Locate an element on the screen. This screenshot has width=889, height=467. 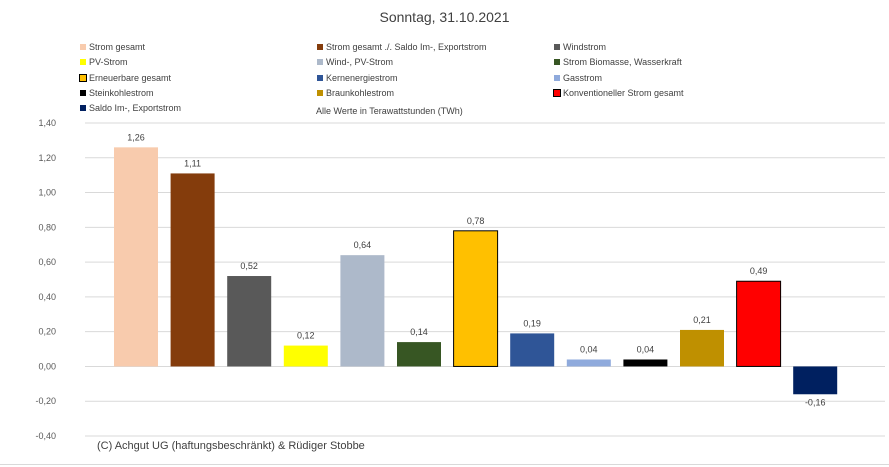
legend-item: Konventioneller Strom gesamt is located at coordinates (618, 92).